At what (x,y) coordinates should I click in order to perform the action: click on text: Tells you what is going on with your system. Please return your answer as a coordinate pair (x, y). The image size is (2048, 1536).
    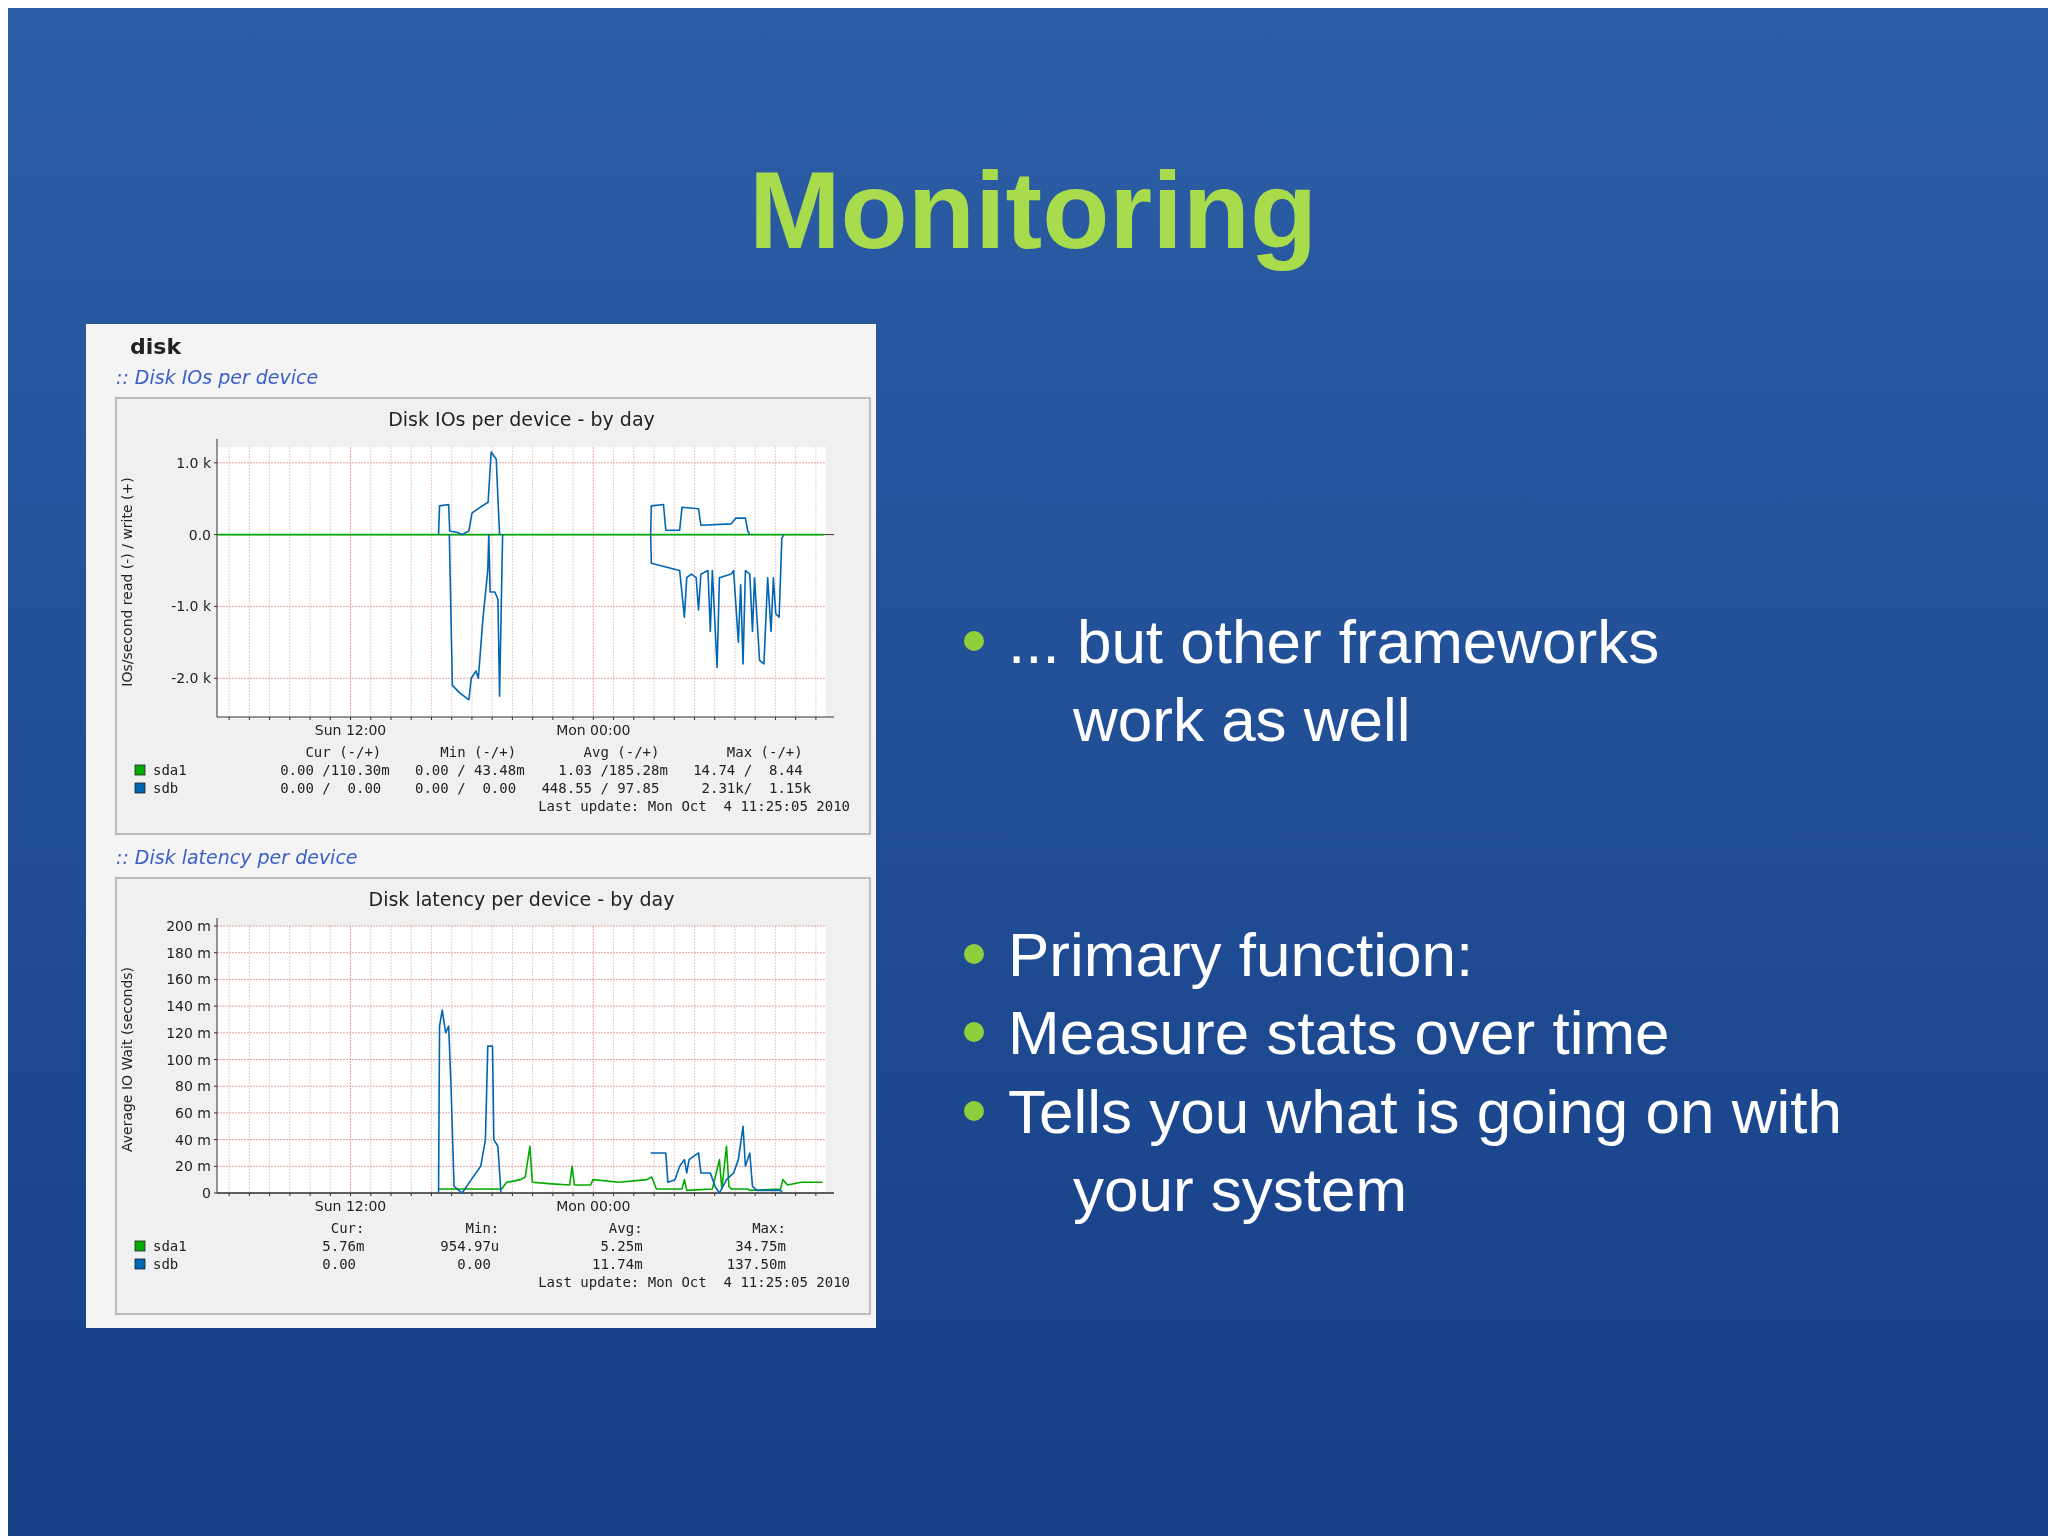
    Looking at the image, I should click on (1425, 1150).